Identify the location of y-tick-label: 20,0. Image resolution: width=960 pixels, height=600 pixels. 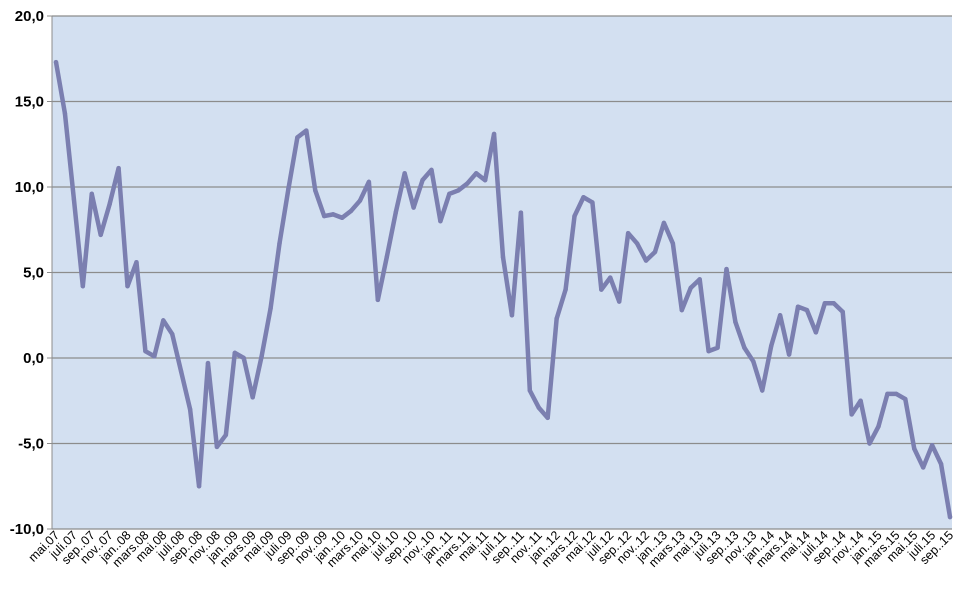
(29, 16).